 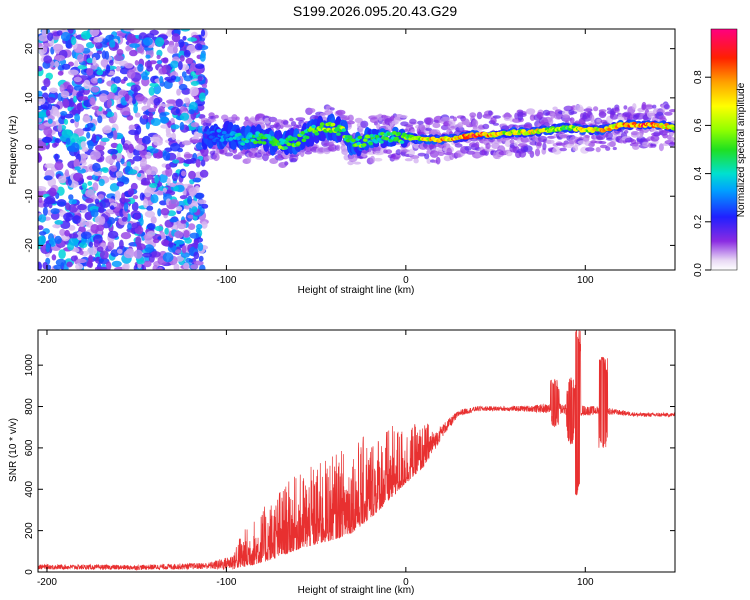 I want to click on colorbar-ticks: 0.0 0.2 0.4 0.6 0.8, so click(x=702, y=173).